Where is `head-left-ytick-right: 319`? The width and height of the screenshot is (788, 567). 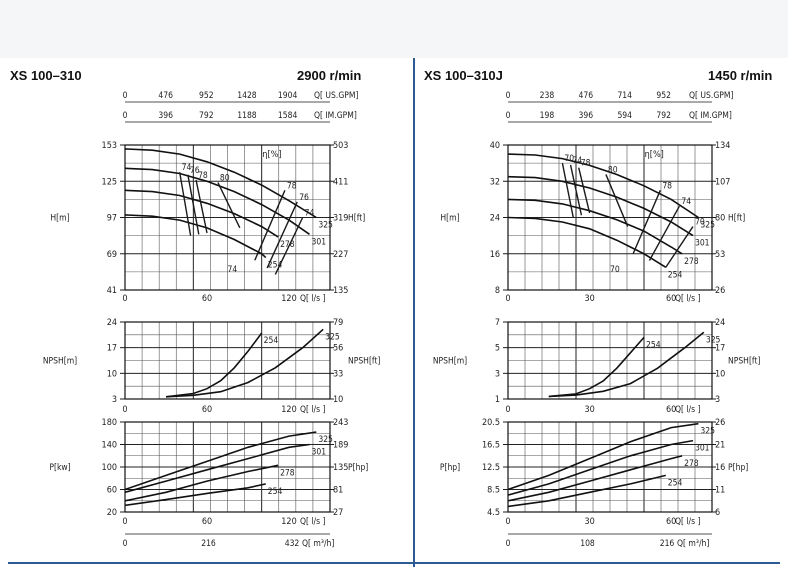 head-left-ytick-right: 319 is located at coordinates (340, 219).